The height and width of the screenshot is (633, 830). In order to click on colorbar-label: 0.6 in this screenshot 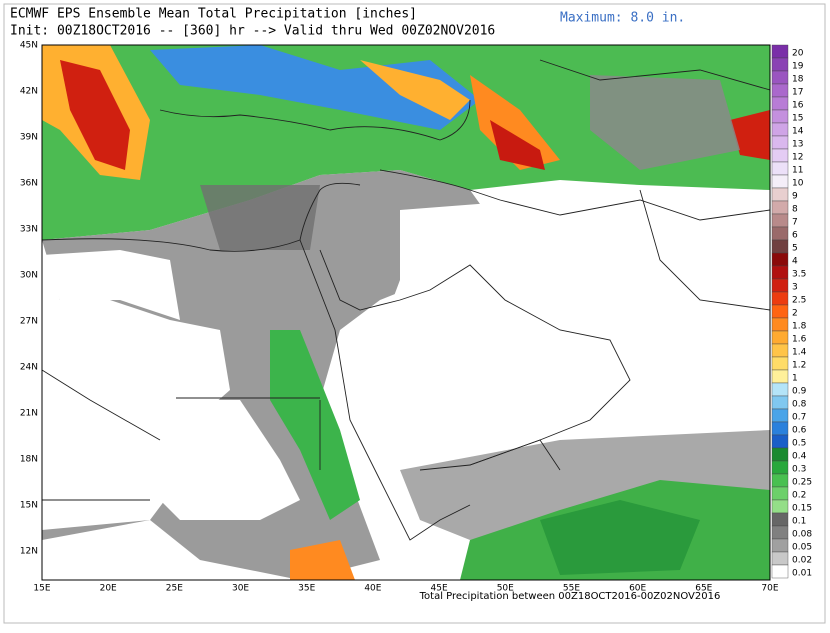, I will do `click(799, 430)`.